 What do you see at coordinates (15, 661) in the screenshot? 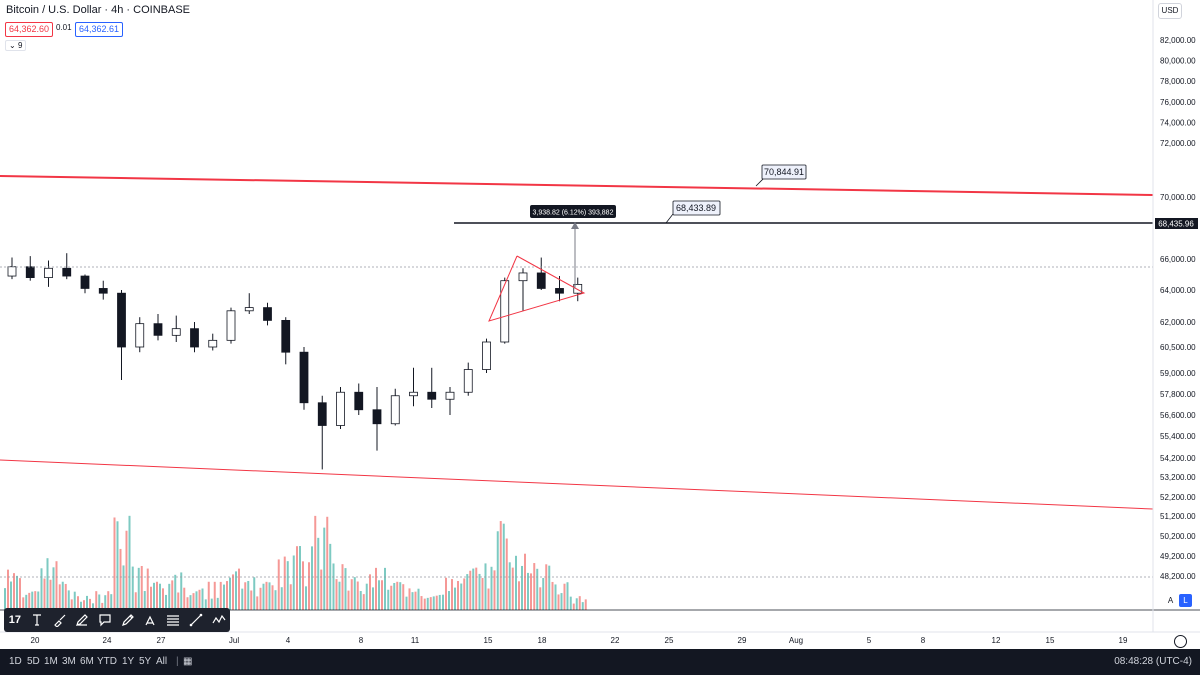
I see `range-1d: 1D` at bounding box center [15, 661].